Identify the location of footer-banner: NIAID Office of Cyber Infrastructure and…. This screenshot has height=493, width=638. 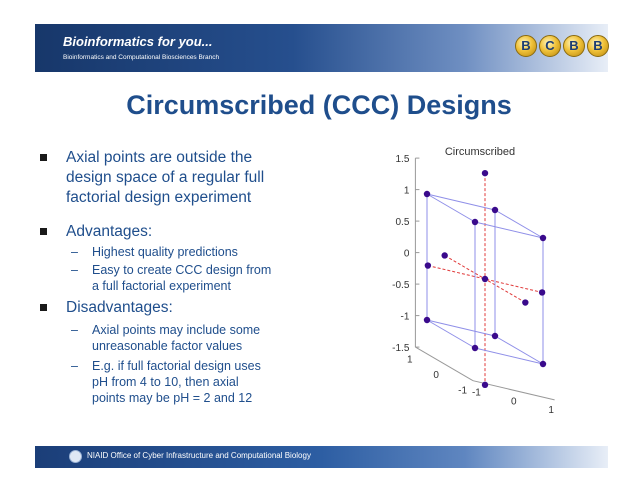
(321, 457).